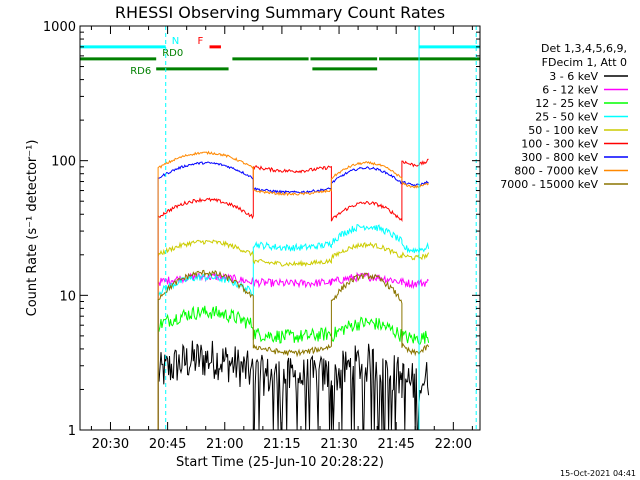 This screenshot has height=480, width=640. Describe the element at coordinates (175, 41) in the screenshot. I see `state-label-n: N` at that location.